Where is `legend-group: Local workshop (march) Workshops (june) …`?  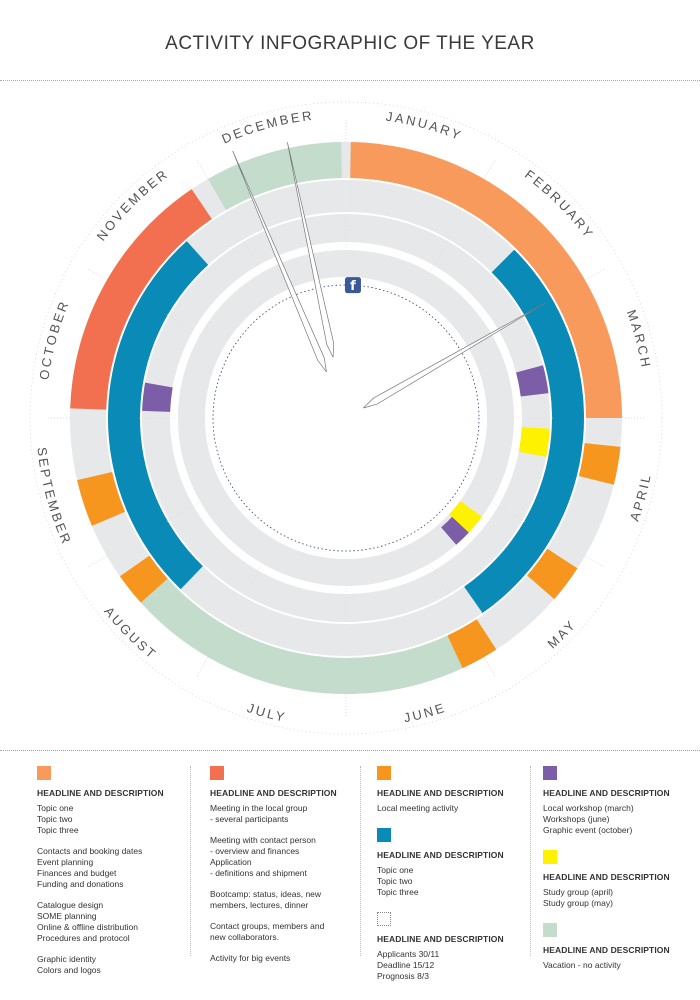 legend-group: Local workshop (march) Workshops (june) … is located at coordinates (618, 819).